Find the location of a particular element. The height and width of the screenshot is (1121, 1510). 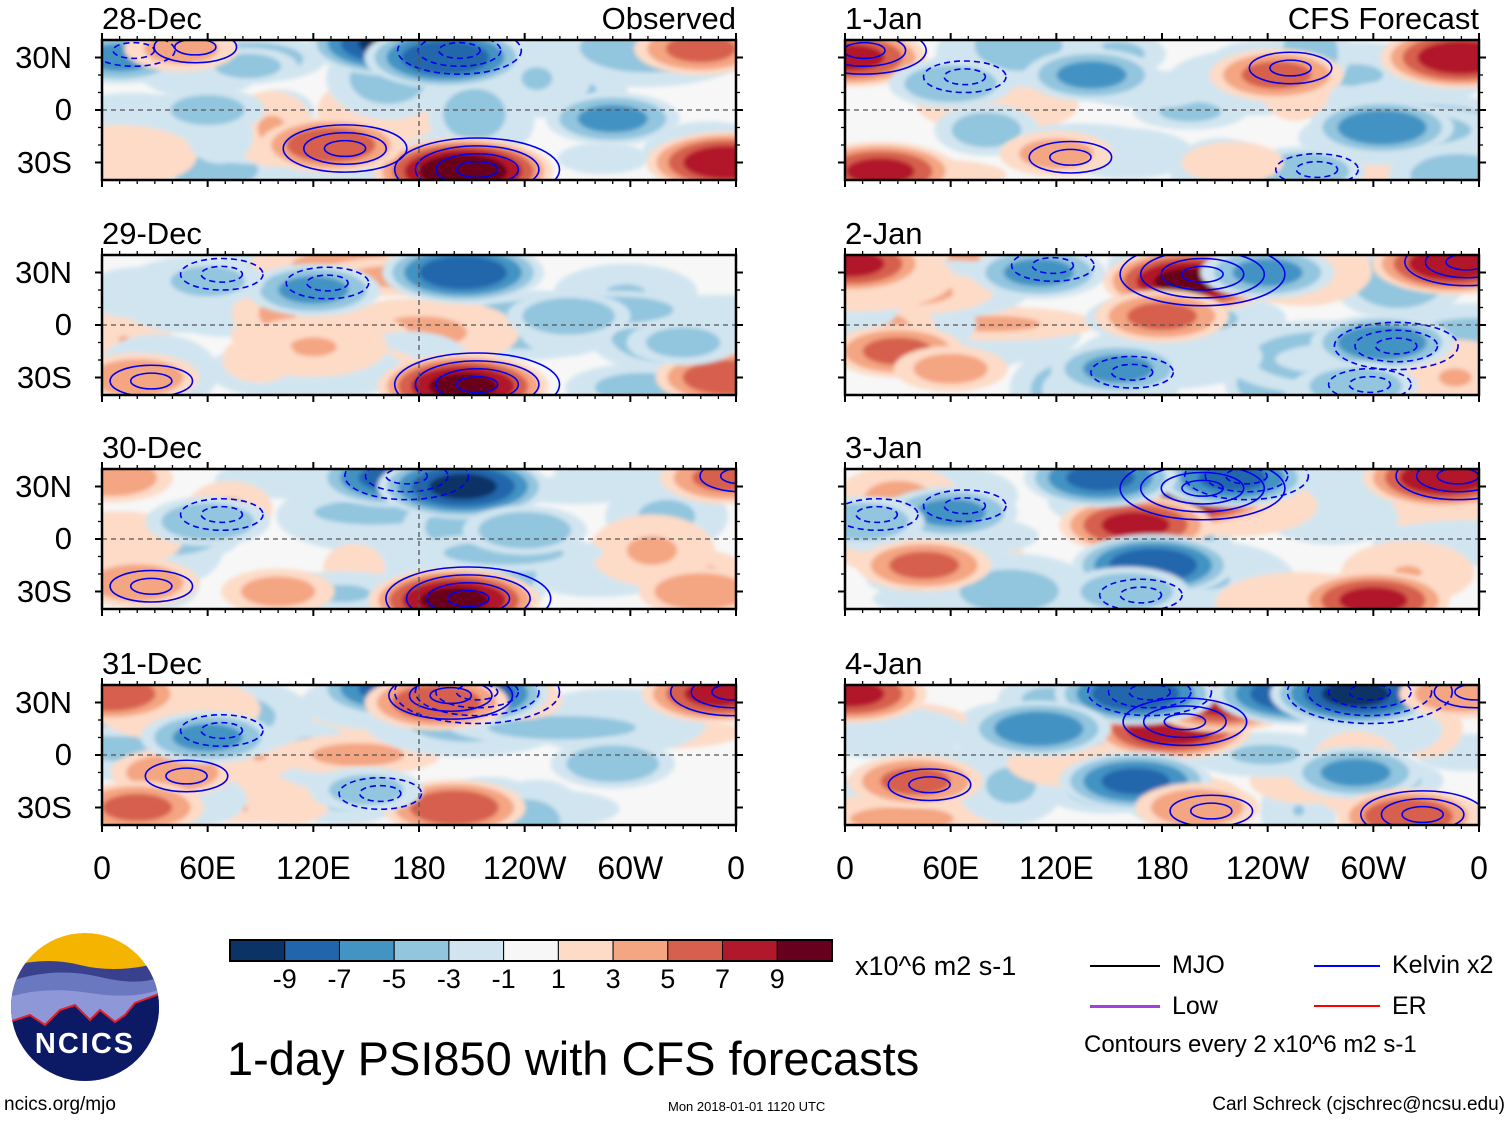

legend-low-line is located at coordinates (1125, 1006).